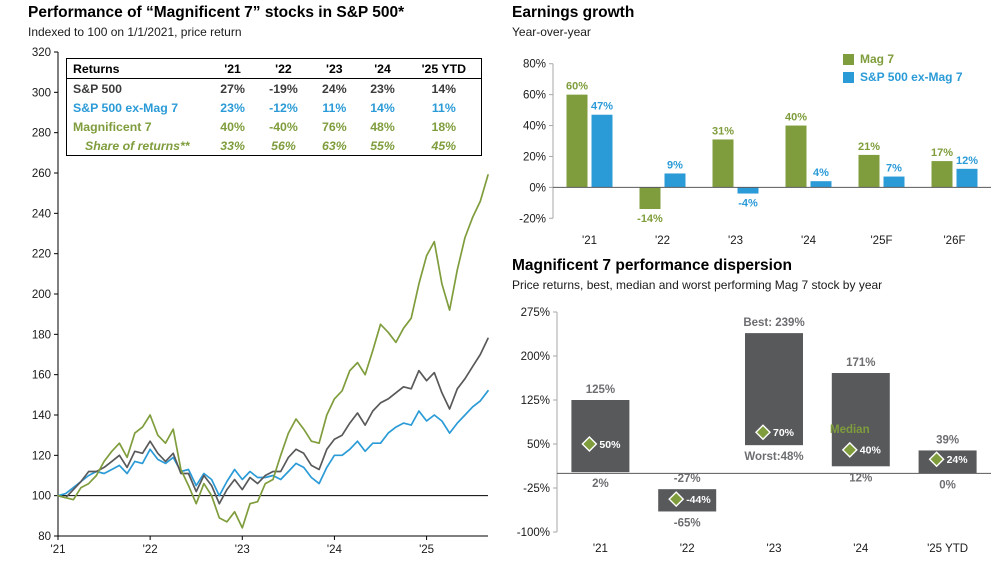 The image size is (1000, 566). Describe the element at coordinates (602, 107) in the screenshot. I see `bar-value-label: 47%` at that location.